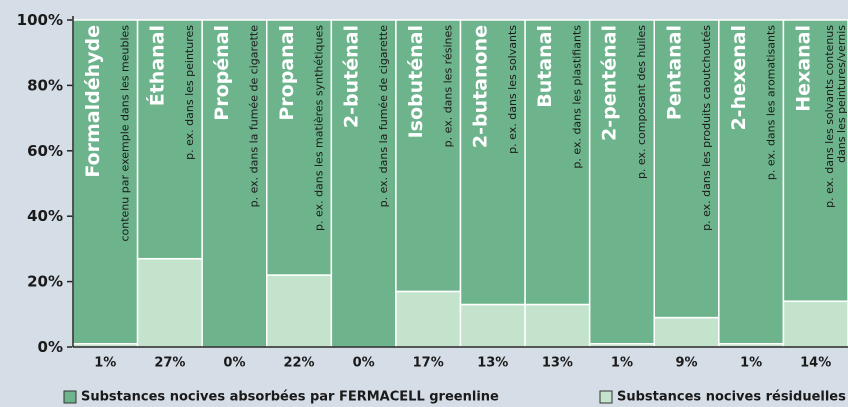  I want to click on category-description: p. ex. dans les matières synthétiques, so click(318, 128).